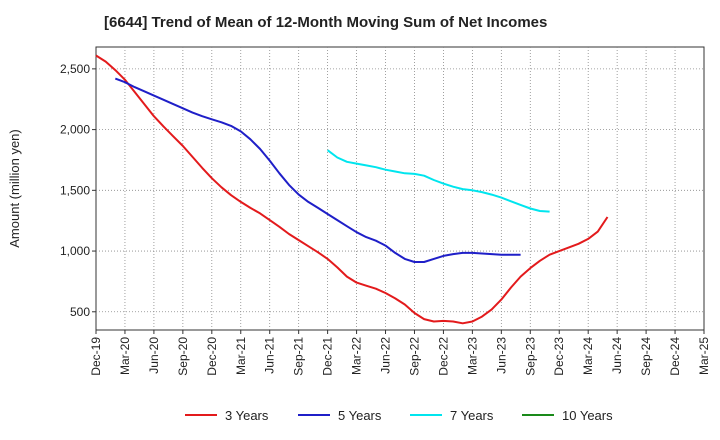 The width and height of the screenshot is (720, 440). What do you see at coordinates (472, 415) in the screenshot?
I see `legend-label-7-years: 7 Years` at bounding box center [472, 415].